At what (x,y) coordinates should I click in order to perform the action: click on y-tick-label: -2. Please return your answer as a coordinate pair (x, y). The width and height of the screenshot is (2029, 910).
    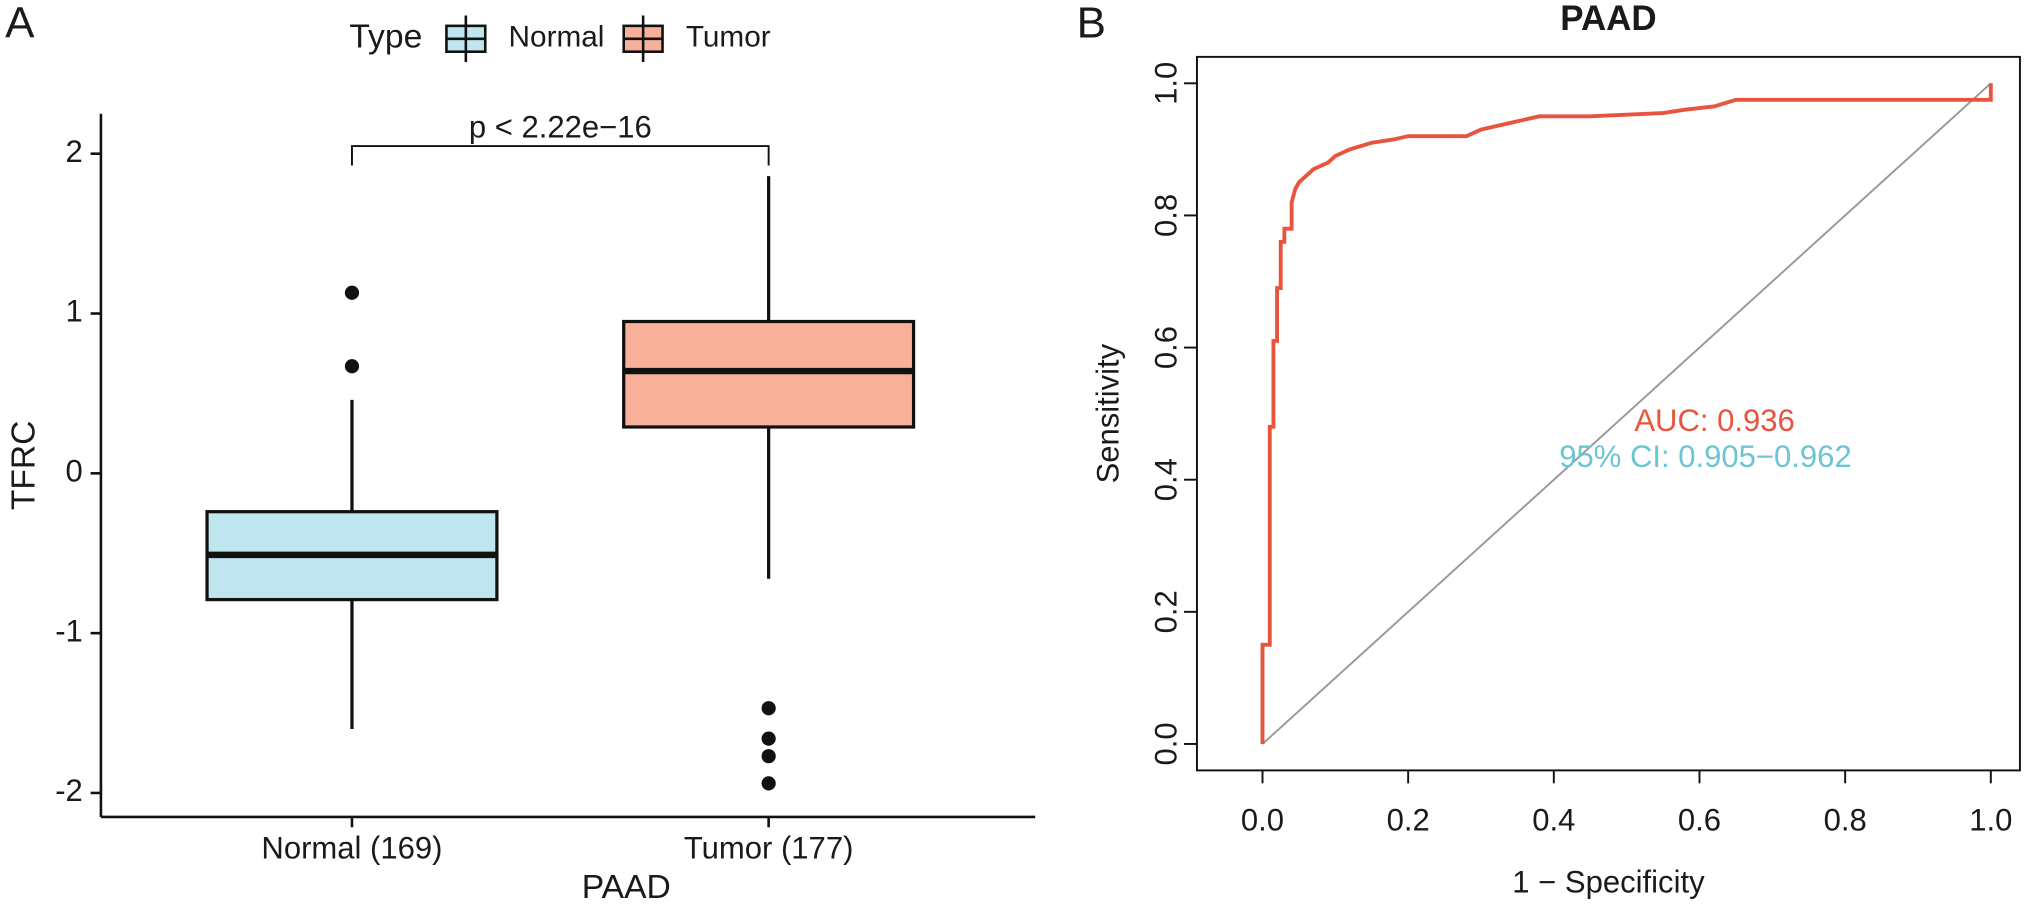
    Looking at the image, I should click on (69, 790).